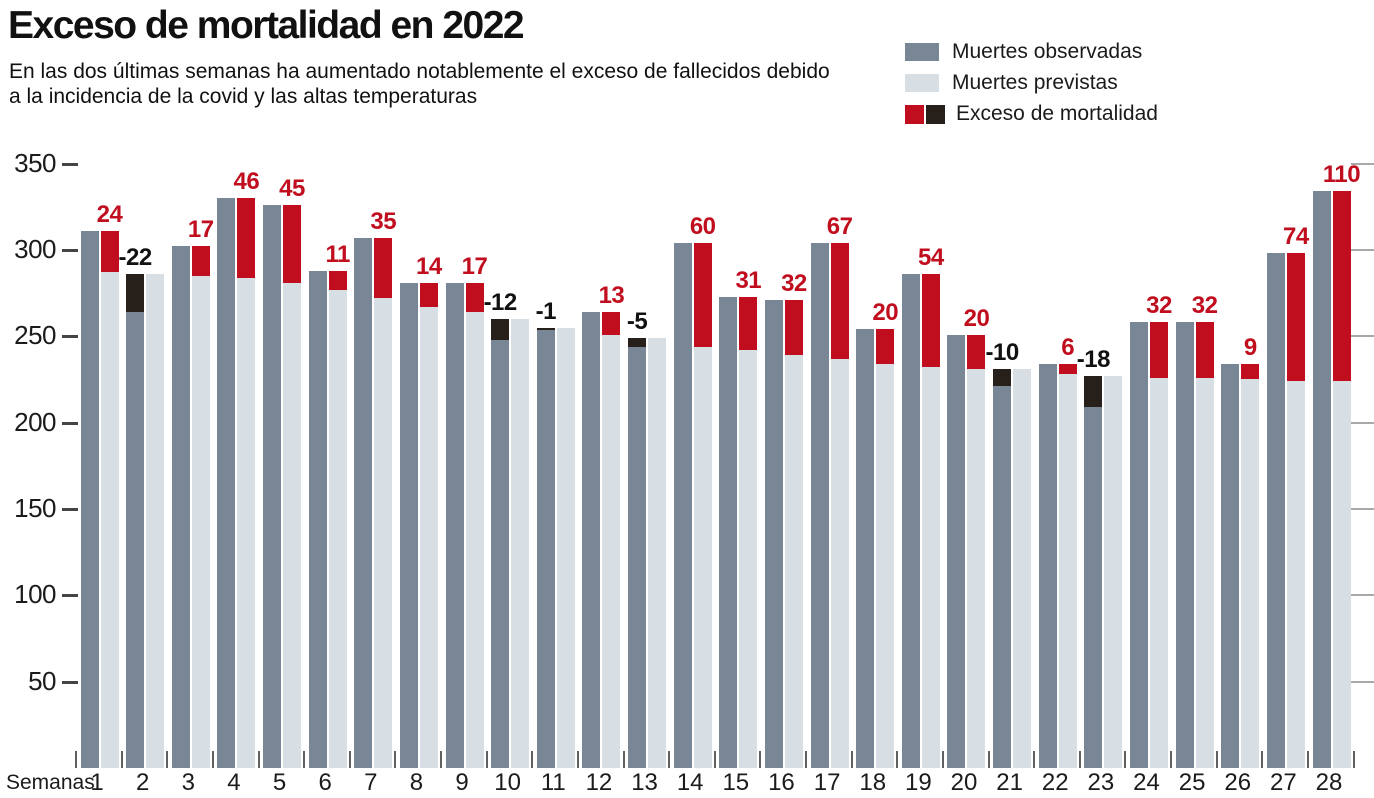 The height and width of the screenshot is (798, 1374). Describe the element at coordinates (35, 594) in the screenshot. I see `y-tick-label: 100` at that location.